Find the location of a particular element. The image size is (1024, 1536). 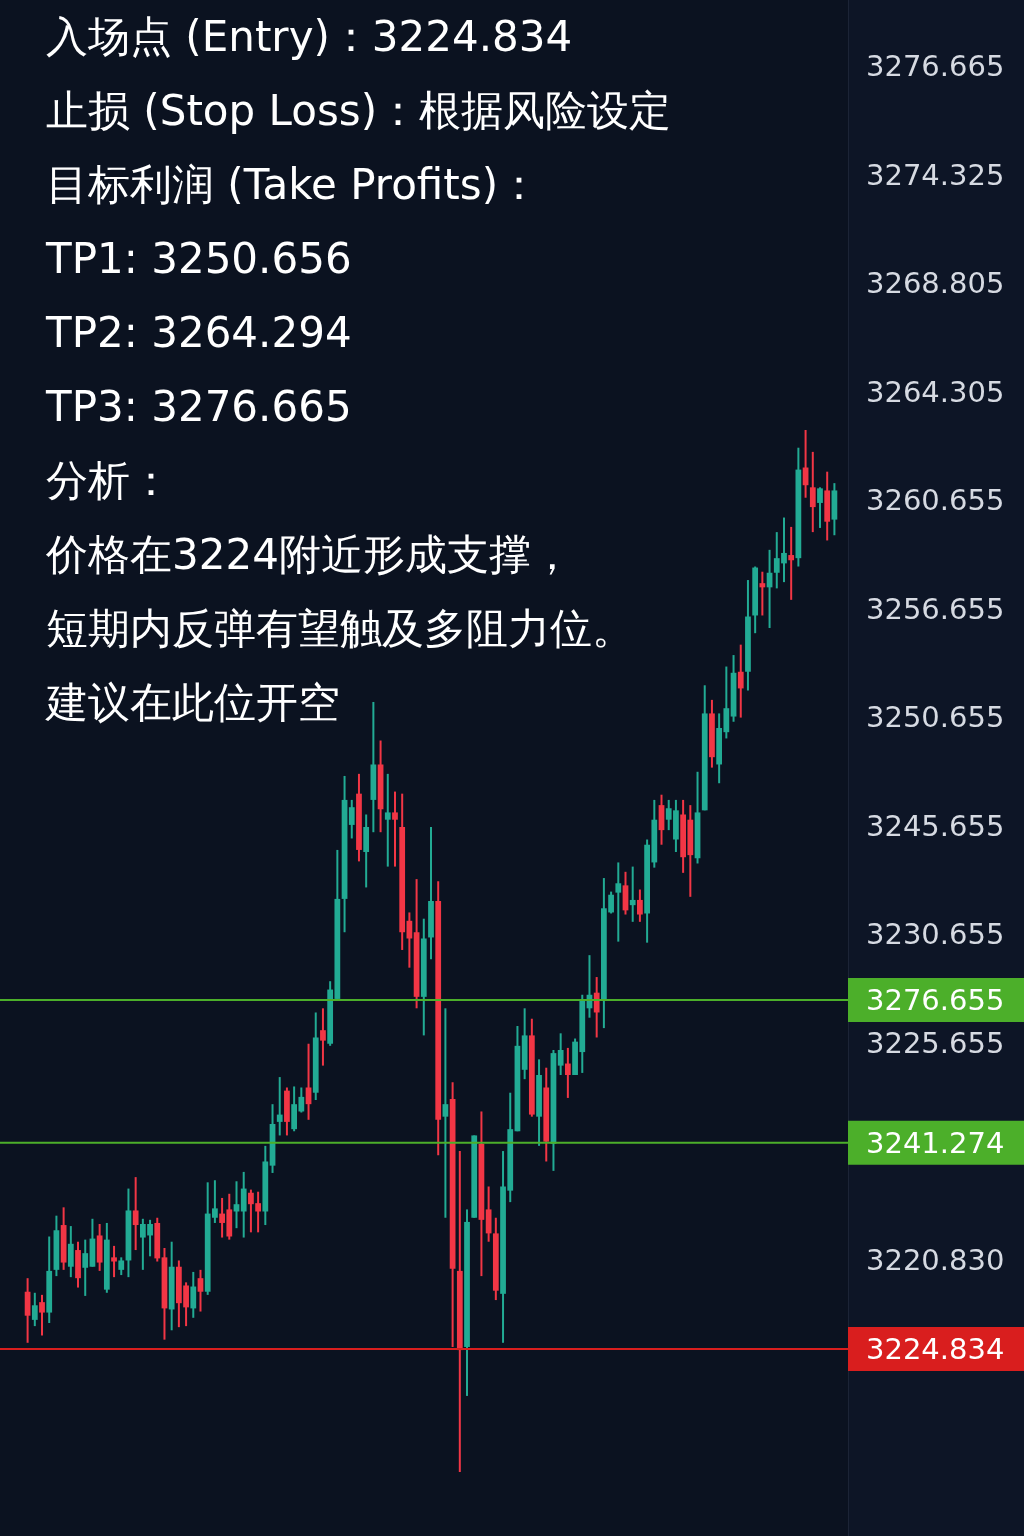

text: 3274.325 is located at coordinates (935, 174).